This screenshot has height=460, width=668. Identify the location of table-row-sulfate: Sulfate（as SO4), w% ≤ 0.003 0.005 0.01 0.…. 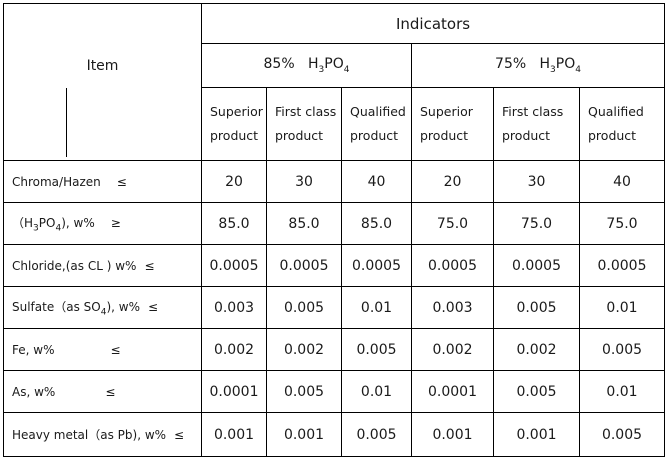
(334, 307).